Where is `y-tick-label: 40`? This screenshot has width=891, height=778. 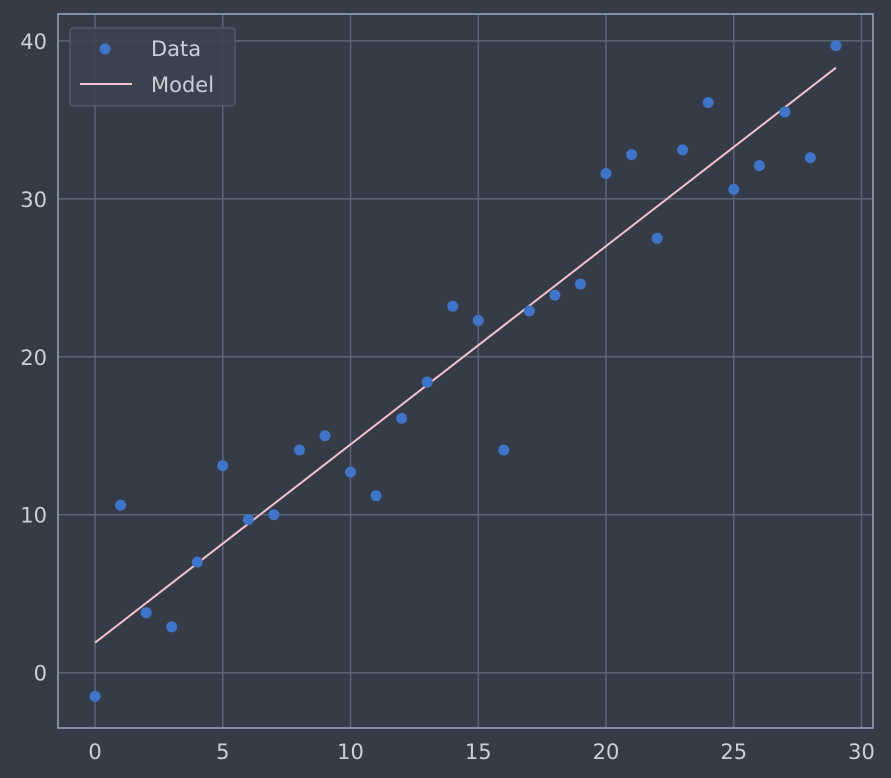
y-tick-label: 40 is located at coordinates (33, 42).